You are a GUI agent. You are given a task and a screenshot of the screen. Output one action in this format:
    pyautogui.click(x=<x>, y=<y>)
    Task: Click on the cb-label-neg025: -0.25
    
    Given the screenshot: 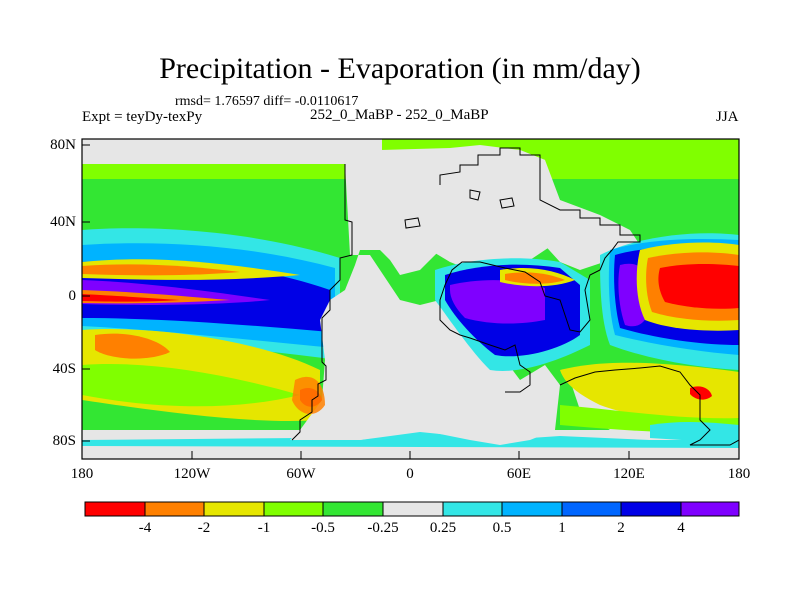 What is the action you would take?
    pyautogui.click(x=383, y=528)
    